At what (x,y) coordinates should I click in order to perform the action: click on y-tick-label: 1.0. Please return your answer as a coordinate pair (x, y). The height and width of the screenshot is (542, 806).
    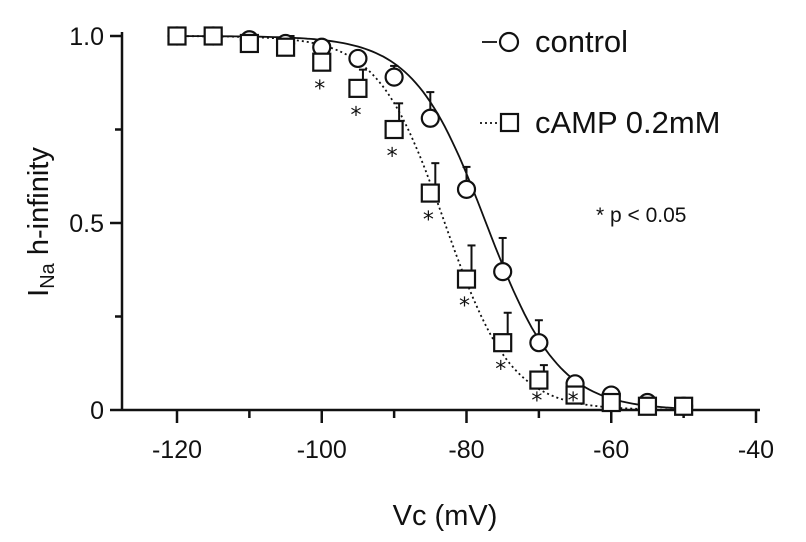
    Looking at the image, I should click on (86, 37).